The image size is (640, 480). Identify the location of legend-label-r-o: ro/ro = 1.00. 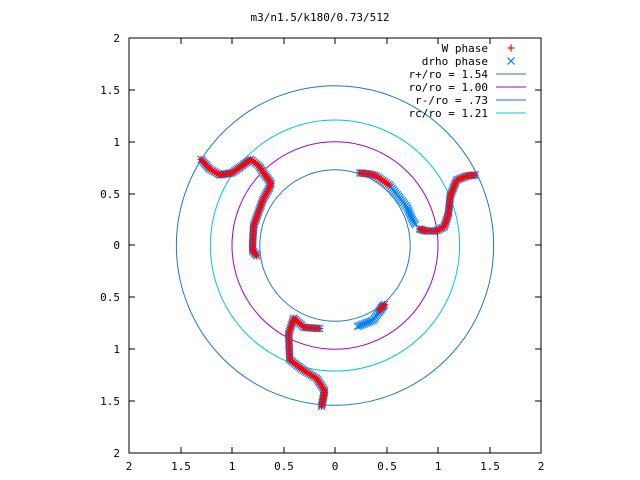
(448, 87).